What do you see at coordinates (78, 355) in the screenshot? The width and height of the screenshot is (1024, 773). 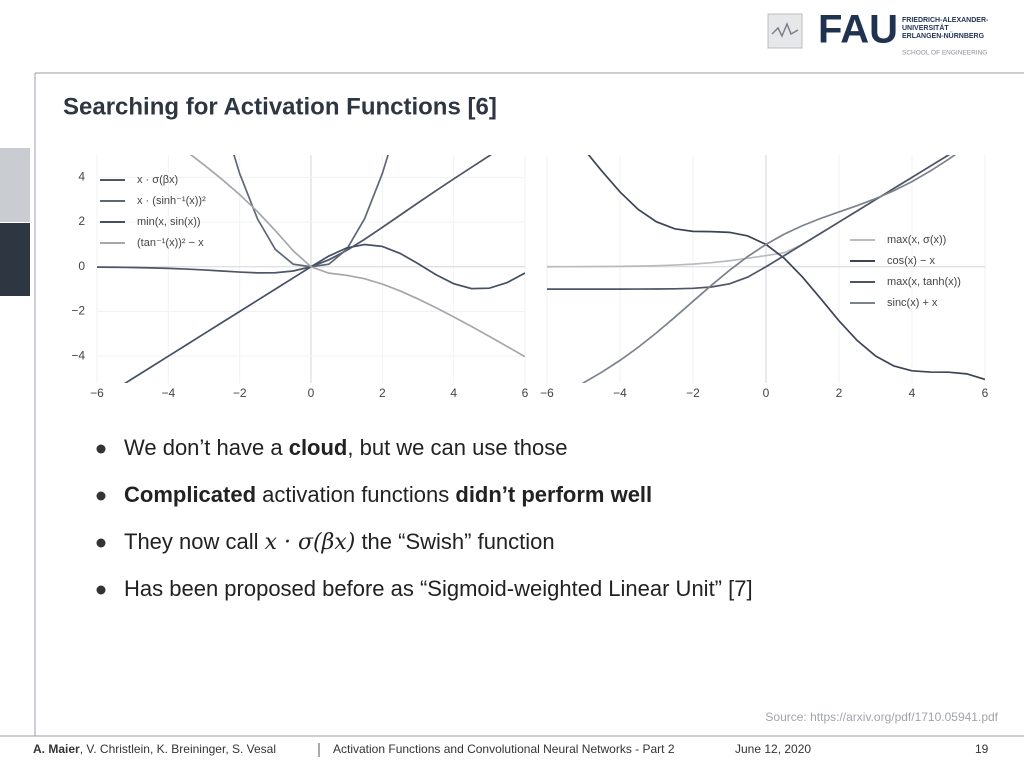 I see `y-tick-label: −4` at bounding box center [78, 355].